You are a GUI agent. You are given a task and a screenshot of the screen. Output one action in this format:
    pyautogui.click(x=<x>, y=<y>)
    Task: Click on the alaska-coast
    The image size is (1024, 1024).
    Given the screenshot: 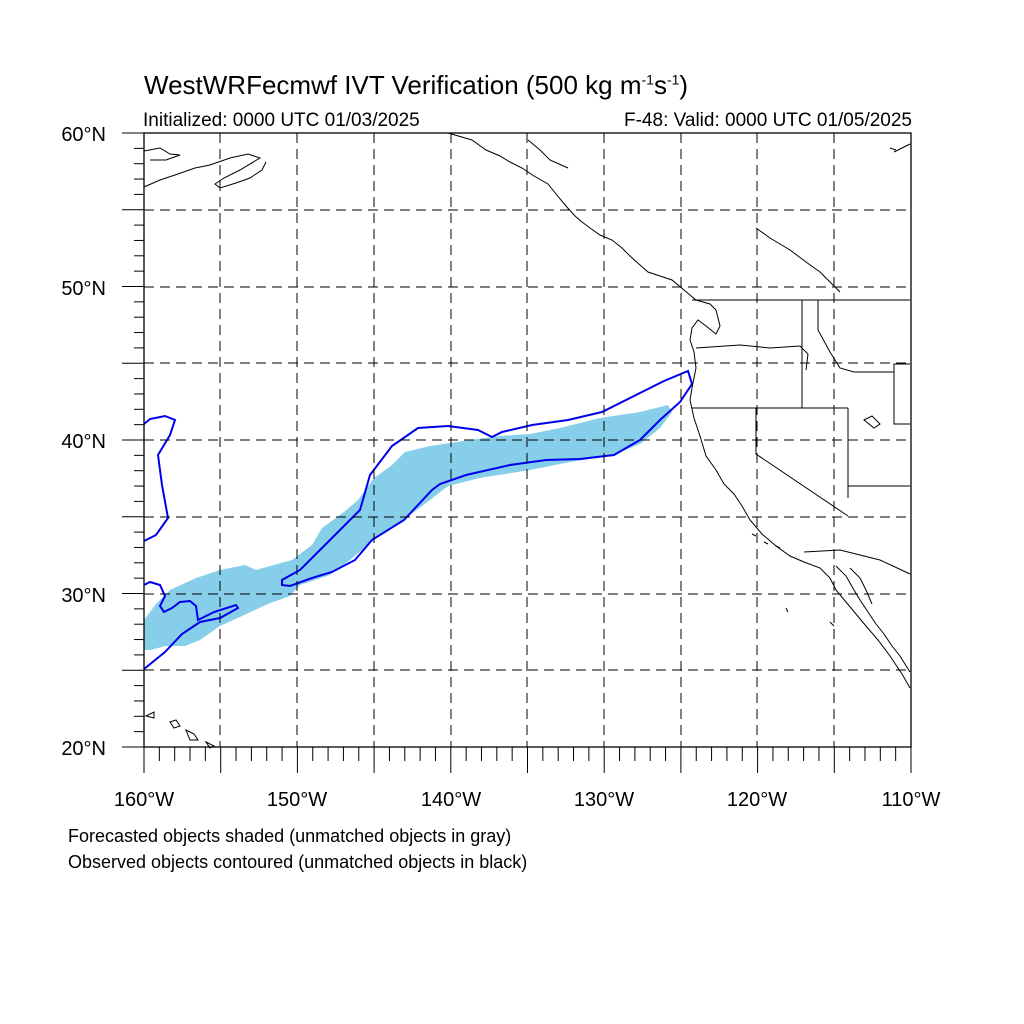 What is the action you would take?
    pyautogui.click(x=205, y=168)
    